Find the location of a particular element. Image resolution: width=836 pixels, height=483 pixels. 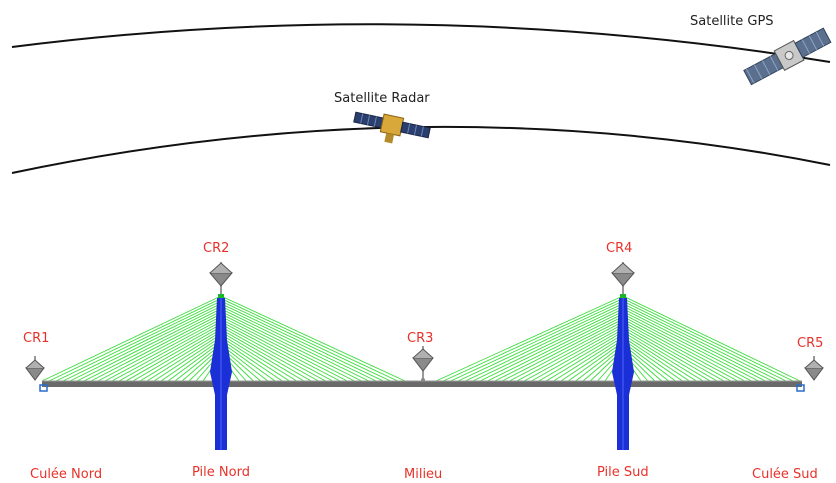

milieu-label: Milieu is located at coordinates (423, 474).